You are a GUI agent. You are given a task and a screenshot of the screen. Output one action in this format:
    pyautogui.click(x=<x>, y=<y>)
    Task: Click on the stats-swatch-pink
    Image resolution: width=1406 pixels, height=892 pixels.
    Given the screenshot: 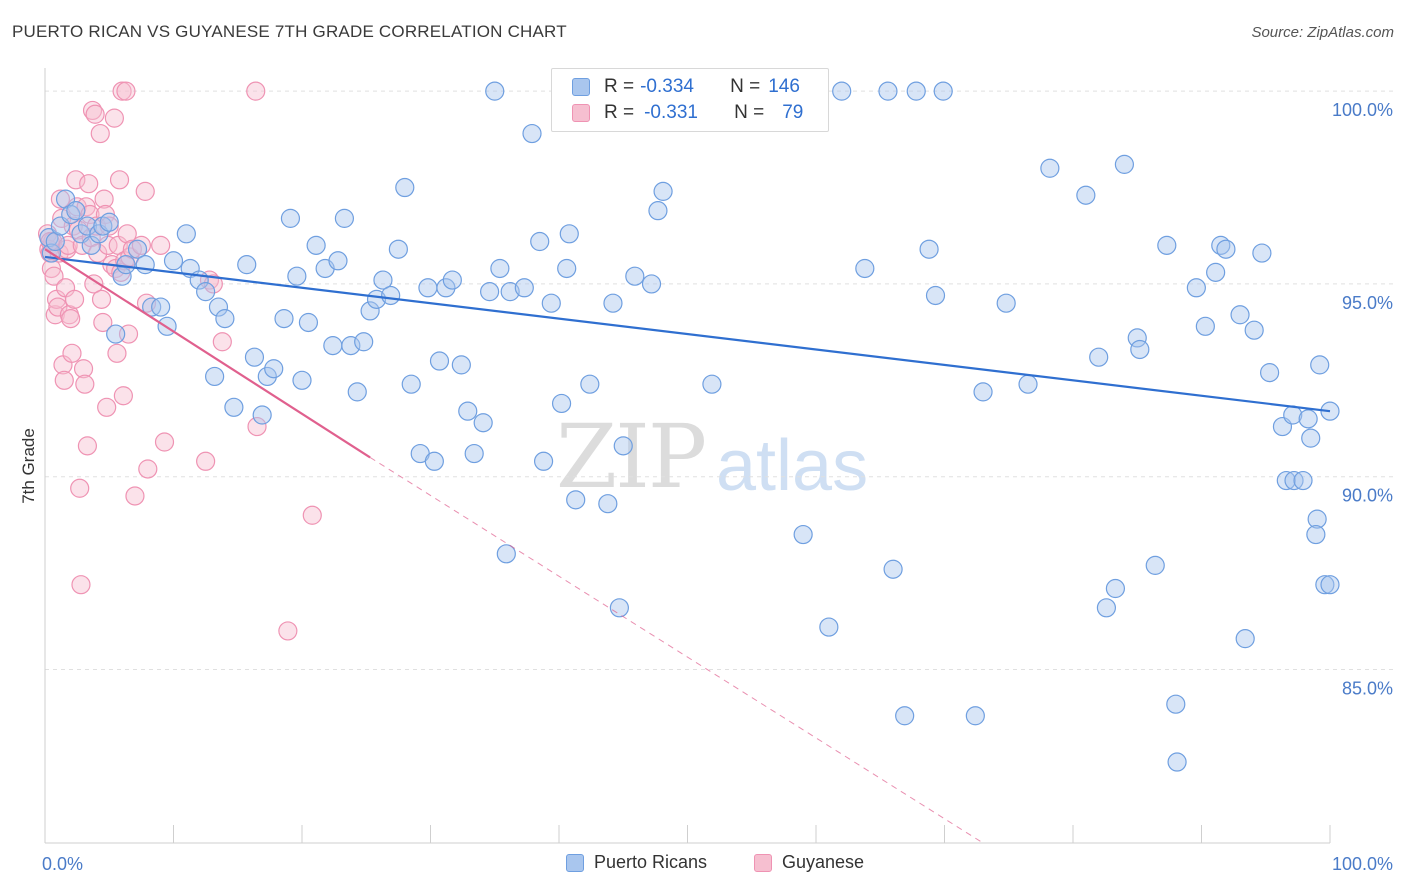 What is the action you would take?
    pyautogui.click(x=581, y=113)
    